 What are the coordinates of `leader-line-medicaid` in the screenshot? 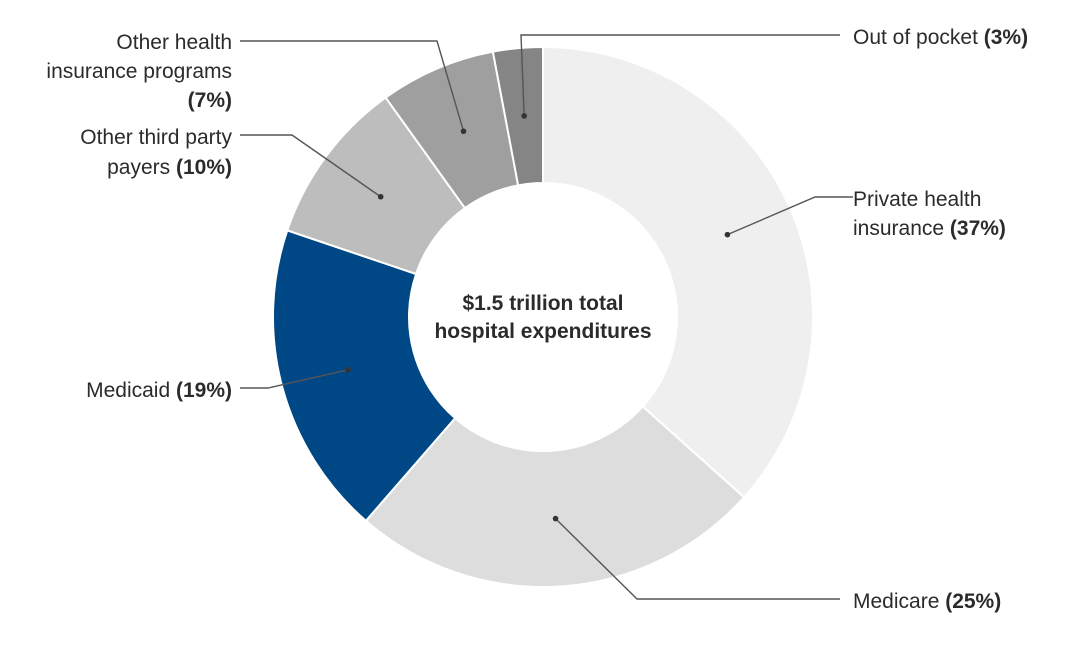 It's located at (294, 379).